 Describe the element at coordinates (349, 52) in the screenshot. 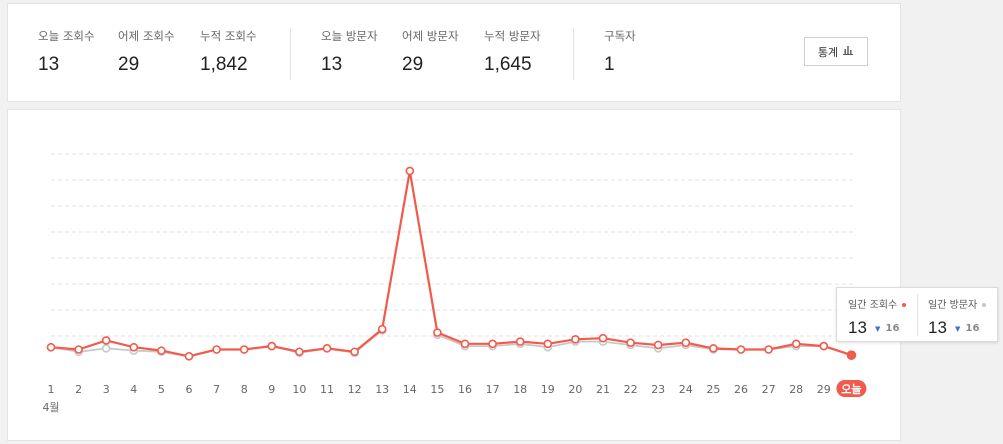

I see `stat-today-visitors: 오늘 방문자 13` at that location.